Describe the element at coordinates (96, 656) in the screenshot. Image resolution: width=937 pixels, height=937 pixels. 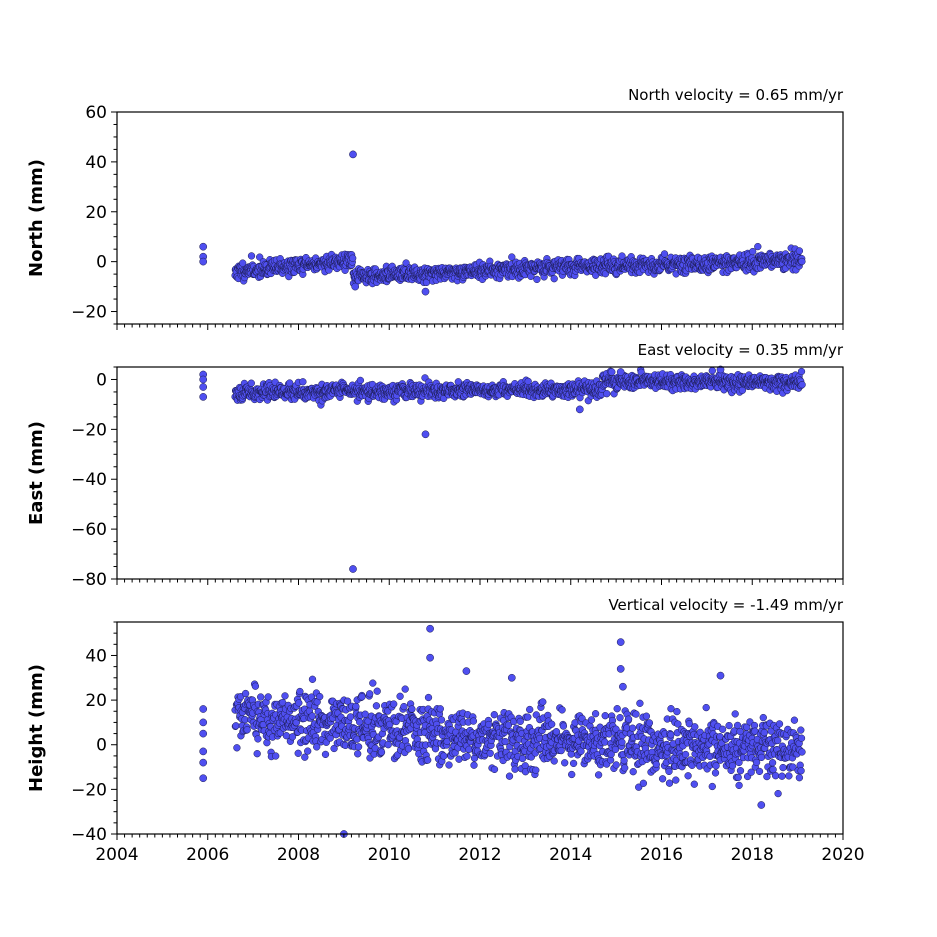
I see `height-ytick-label: 40` at that location.